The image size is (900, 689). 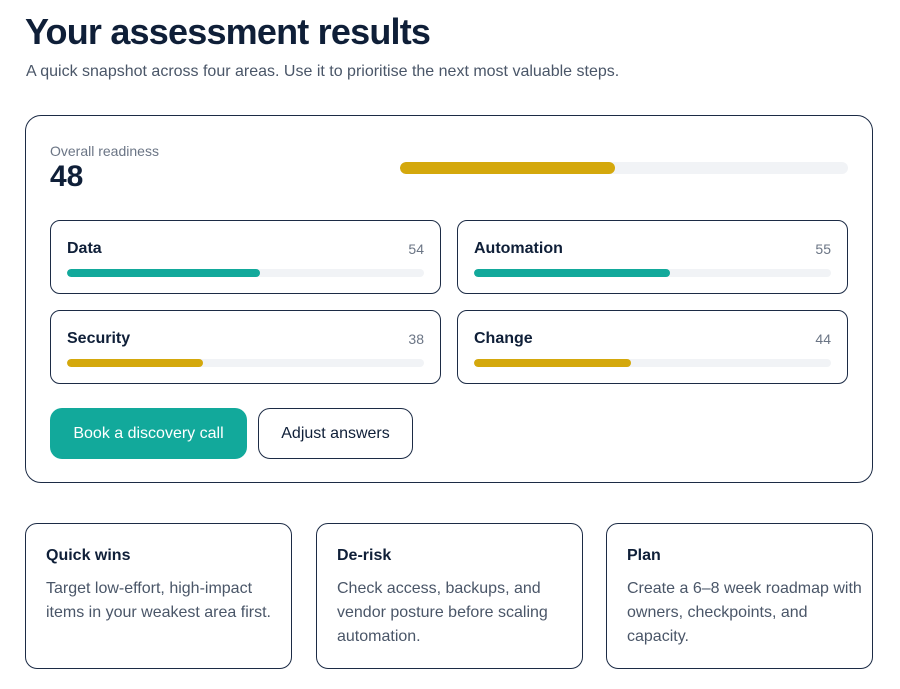 What do you see at coordinates (823, 339) in the screenshot?
I see `area-score: 44` at bounding box center [823, 339].